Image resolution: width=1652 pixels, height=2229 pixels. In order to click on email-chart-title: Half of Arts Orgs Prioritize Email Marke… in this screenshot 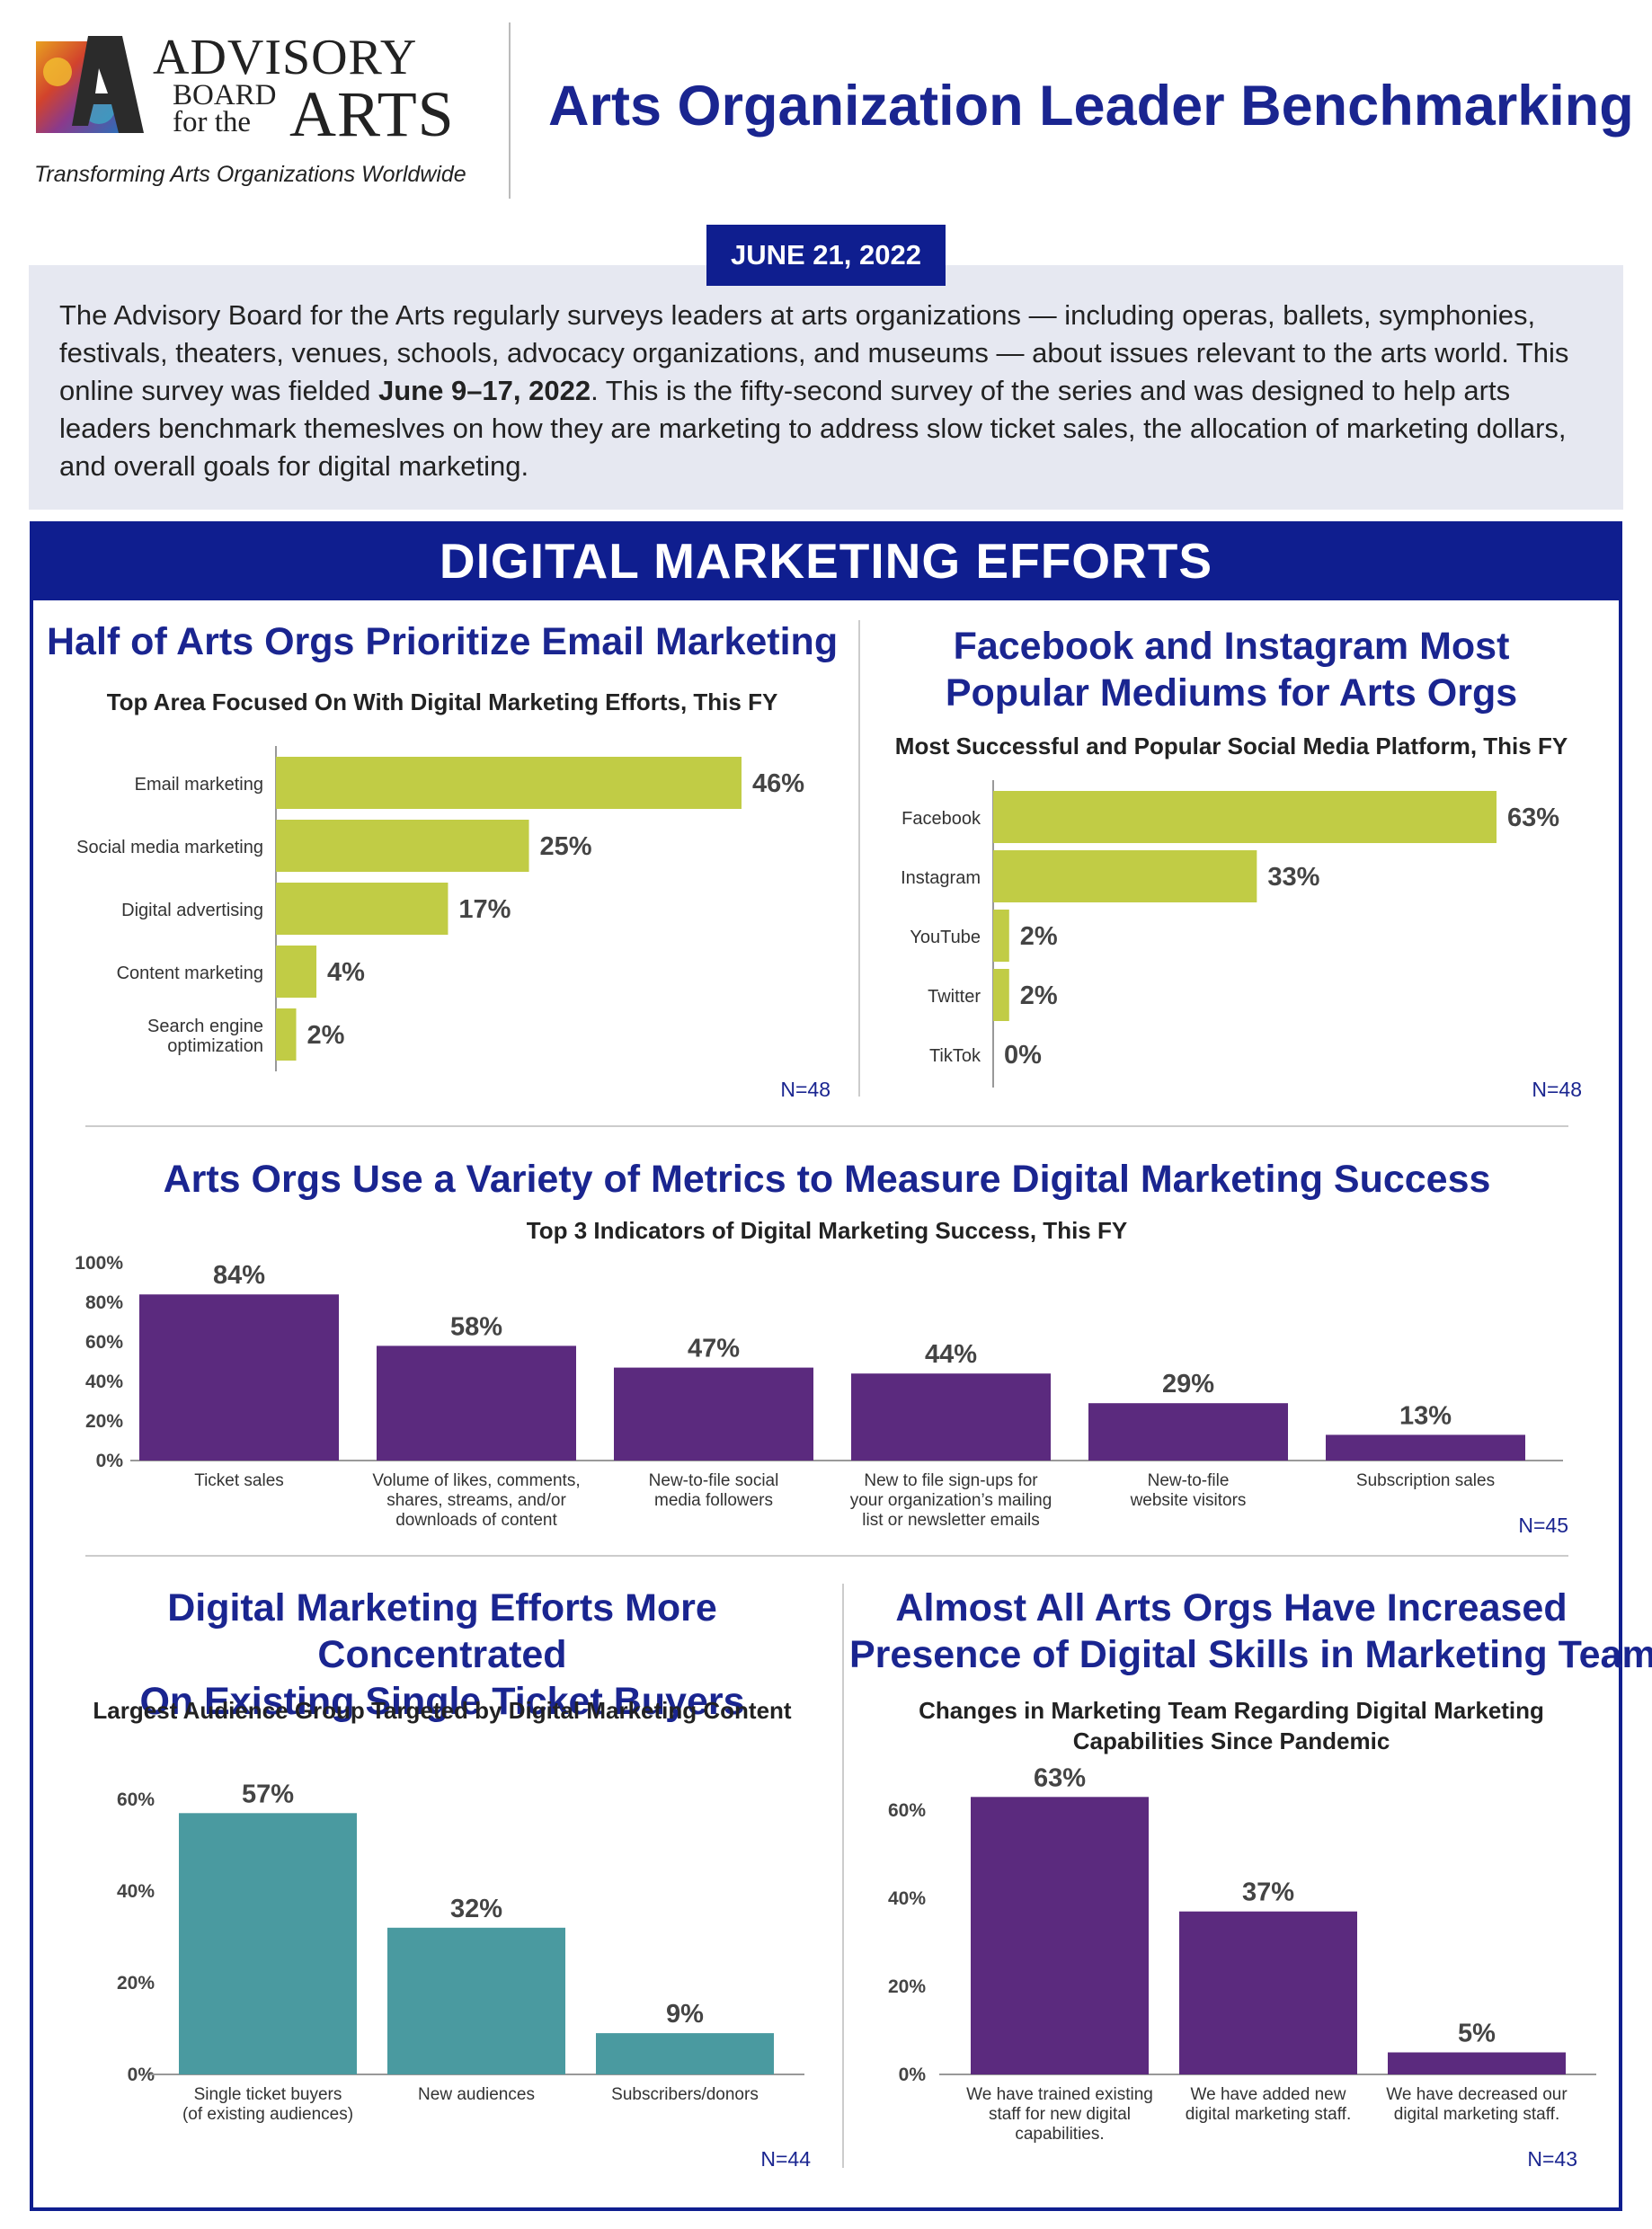, I will do `click(443, 641)`.